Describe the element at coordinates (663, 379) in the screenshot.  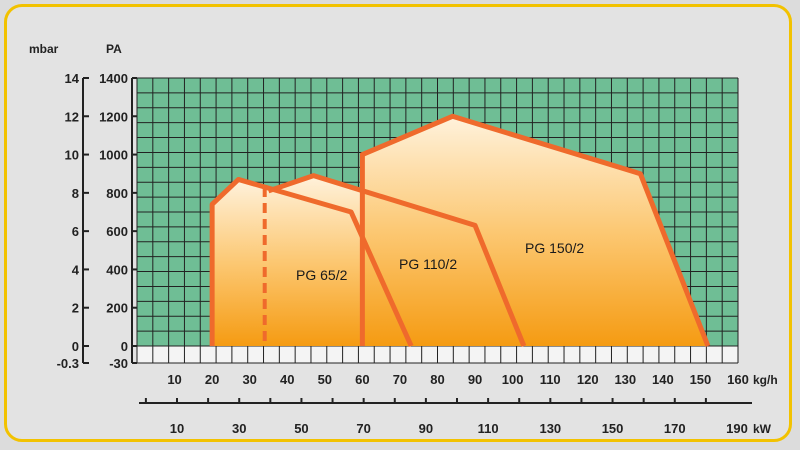
I see `x-tick-label-kgh: 140` at that location.